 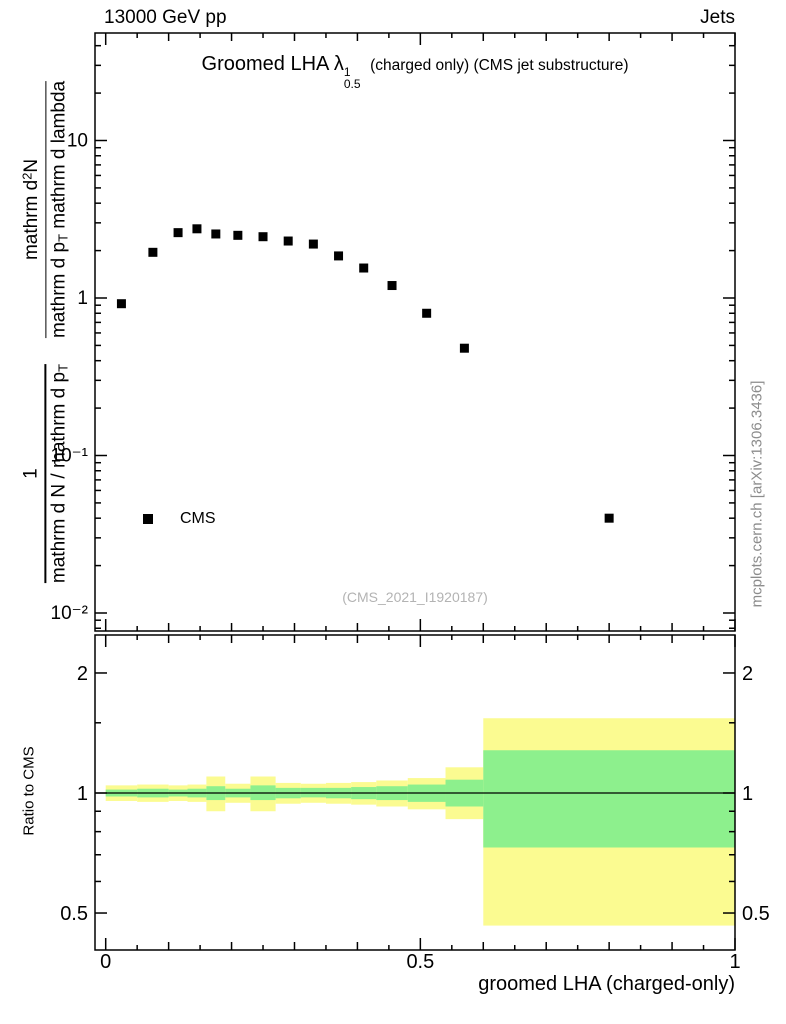 I want to click on frac2-denominator: mathrm d pT mathrm d lambda, so click(x=60, y=209).